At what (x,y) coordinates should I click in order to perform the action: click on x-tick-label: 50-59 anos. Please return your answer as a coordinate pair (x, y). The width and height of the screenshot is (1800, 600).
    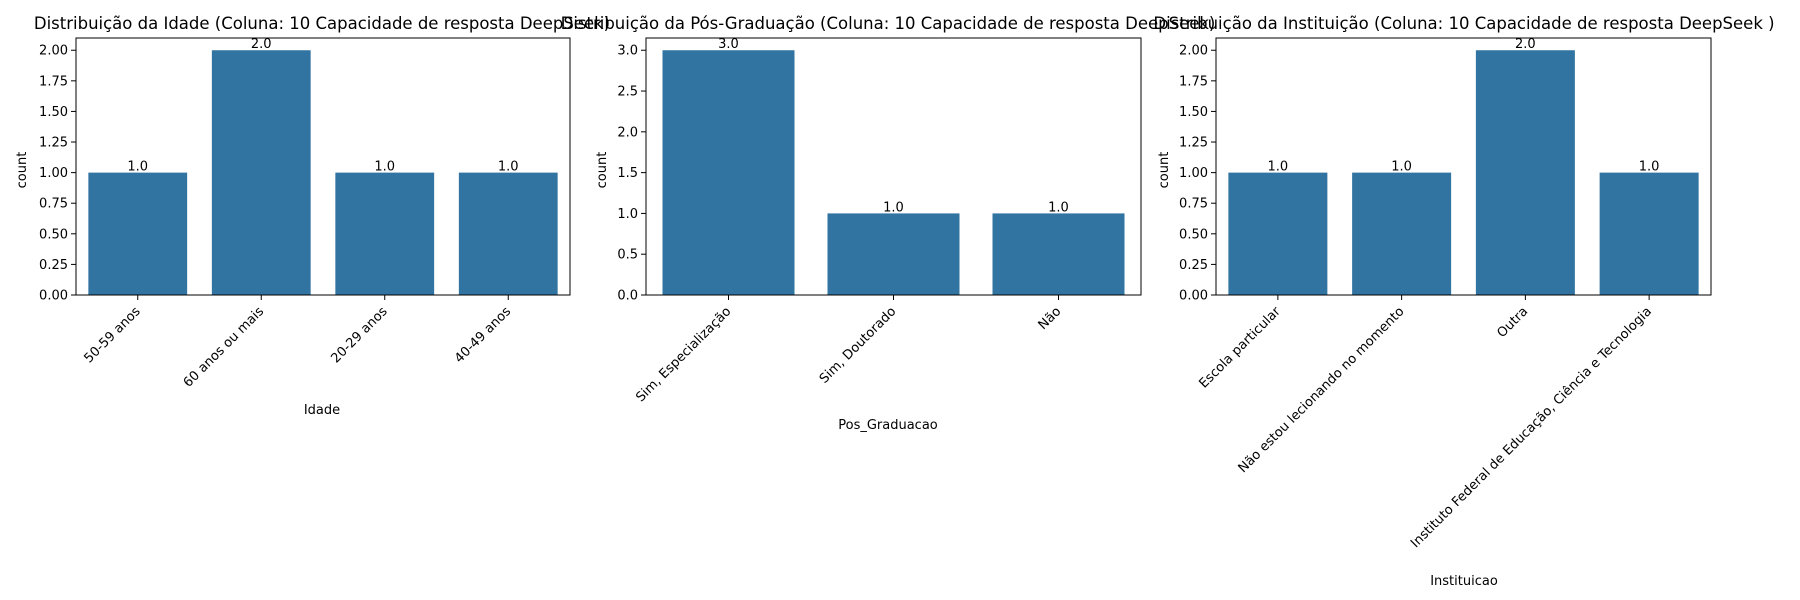
    Looking at the image, I should click on (112, 335).